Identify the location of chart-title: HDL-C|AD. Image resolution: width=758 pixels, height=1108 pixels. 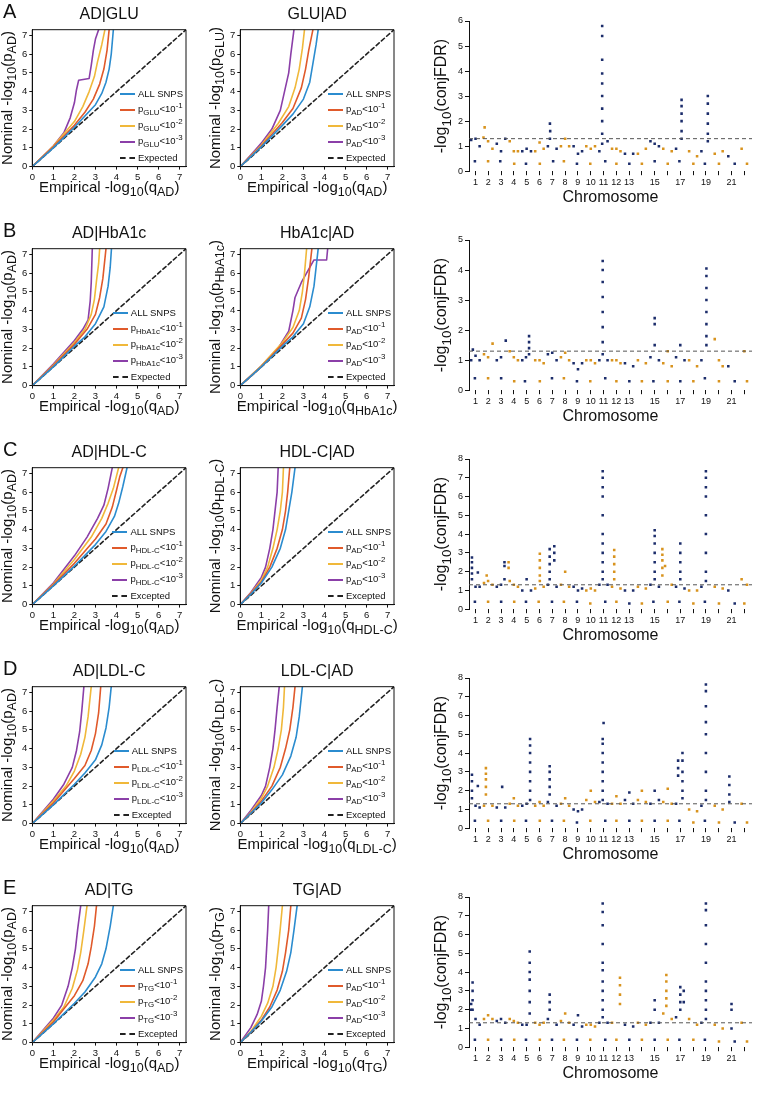
(317, 451).